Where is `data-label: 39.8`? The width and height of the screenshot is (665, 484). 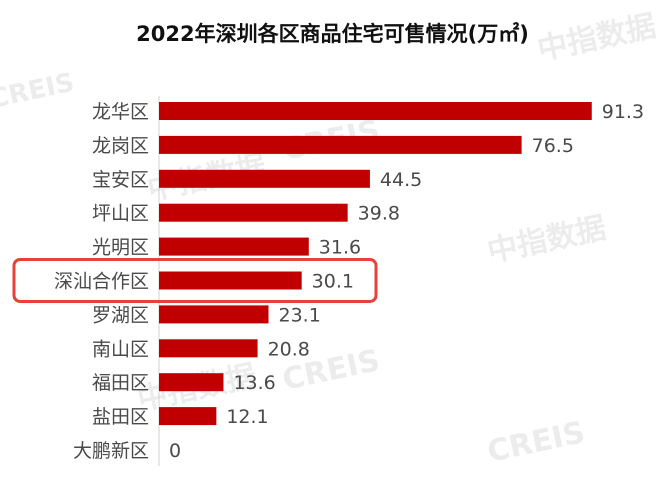
data-label: 39.8 is located at coordinates (379, 214).